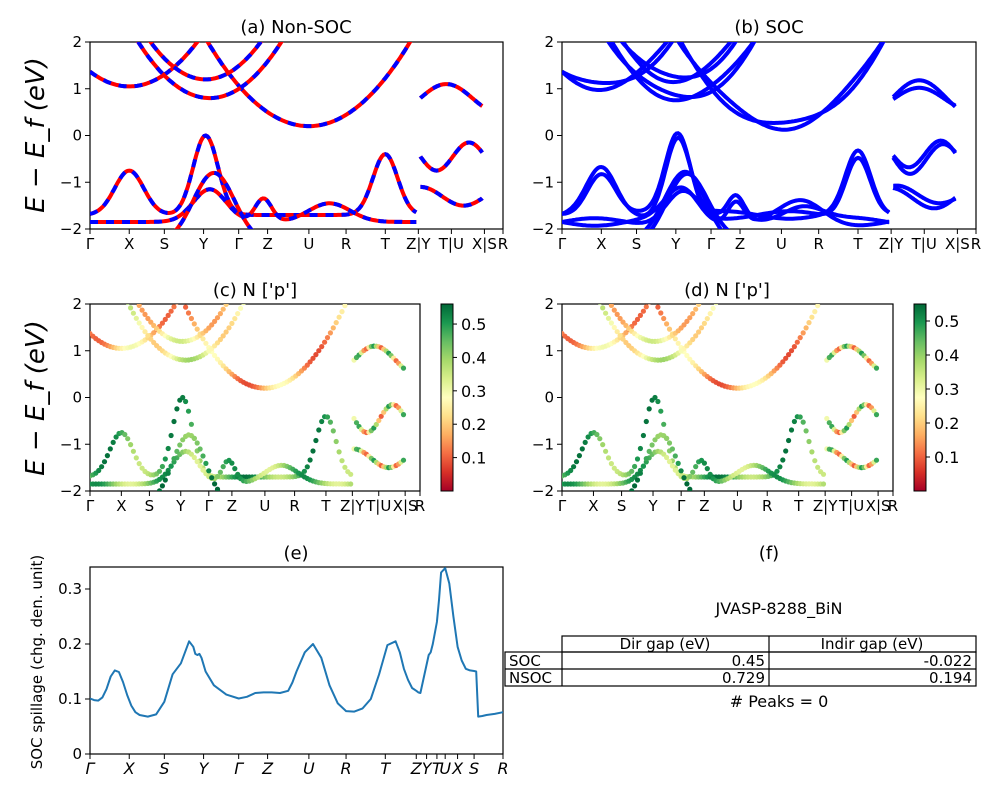 This screenshot has height=800, width=1000. What do you see at coordinates (502, 768) in the screenshot?
I see `panel-e-xtick: R` at bounding box center [502, 768].